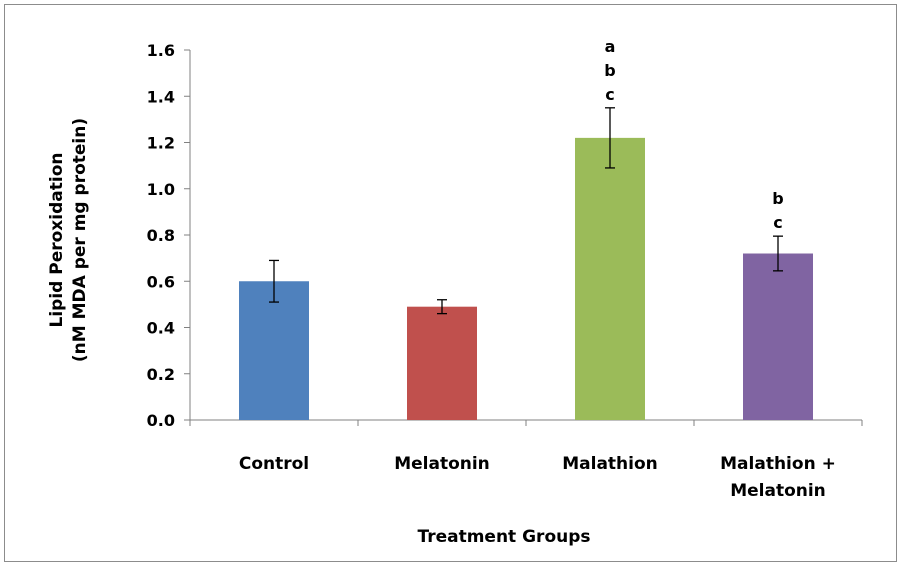 The height and width of the screenshot is (566, 901). Describe the element at coordinates (503, 537) in the screenshot. I see `x-axis-title: Treatment Groups` at that location.